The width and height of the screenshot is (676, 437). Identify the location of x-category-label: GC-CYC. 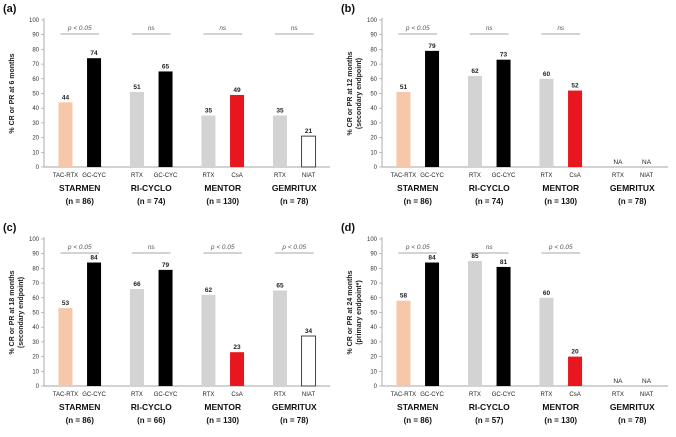
(166, 176).